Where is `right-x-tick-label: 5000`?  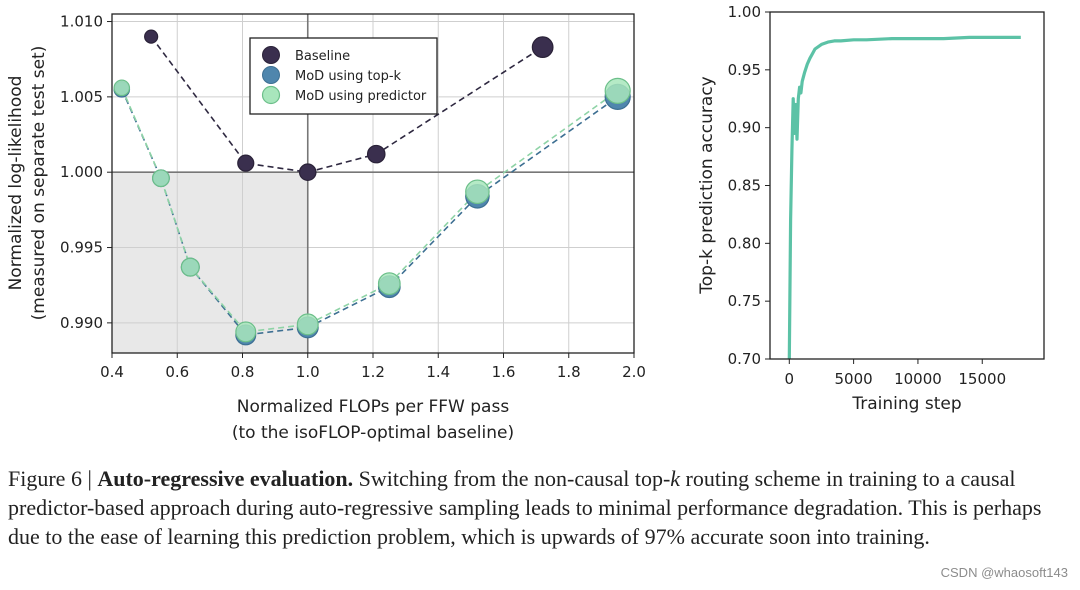 right-x-tick-label: 5000 is located at coordinates (854, 379).